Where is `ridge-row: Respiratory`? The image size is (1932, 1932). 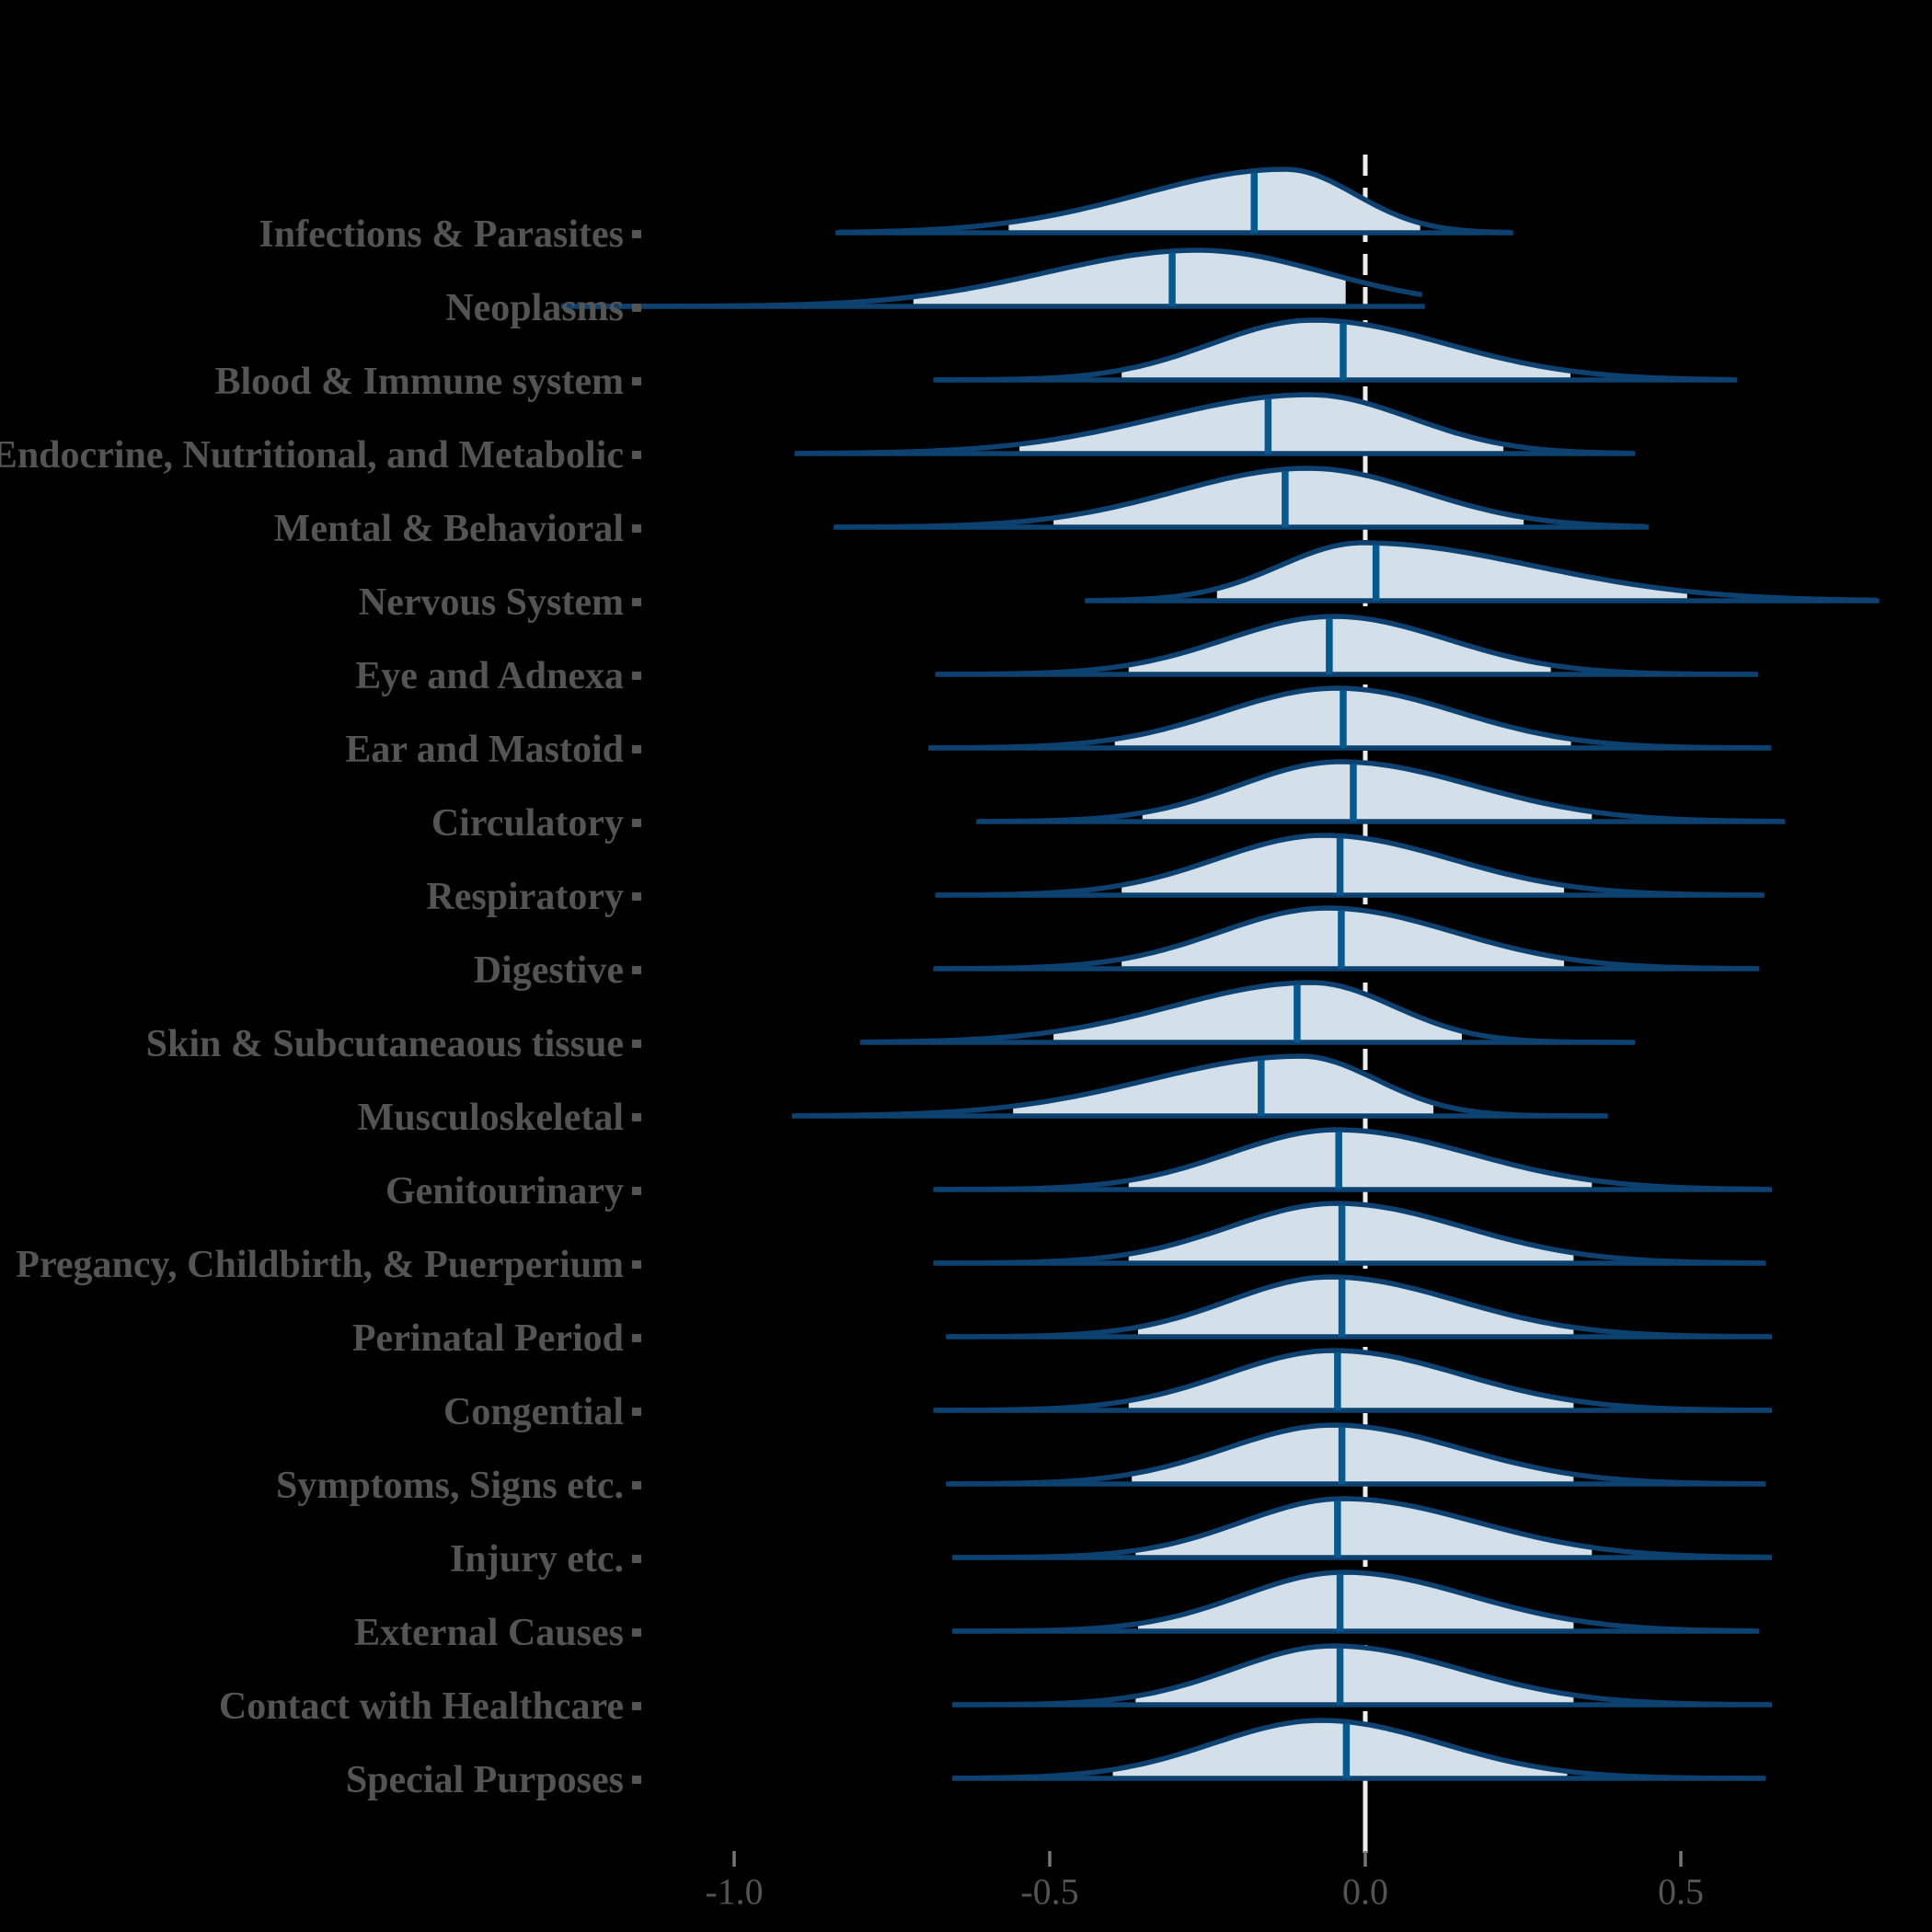
ridge-row: Respiratory is located at coordinates (1095, 875).